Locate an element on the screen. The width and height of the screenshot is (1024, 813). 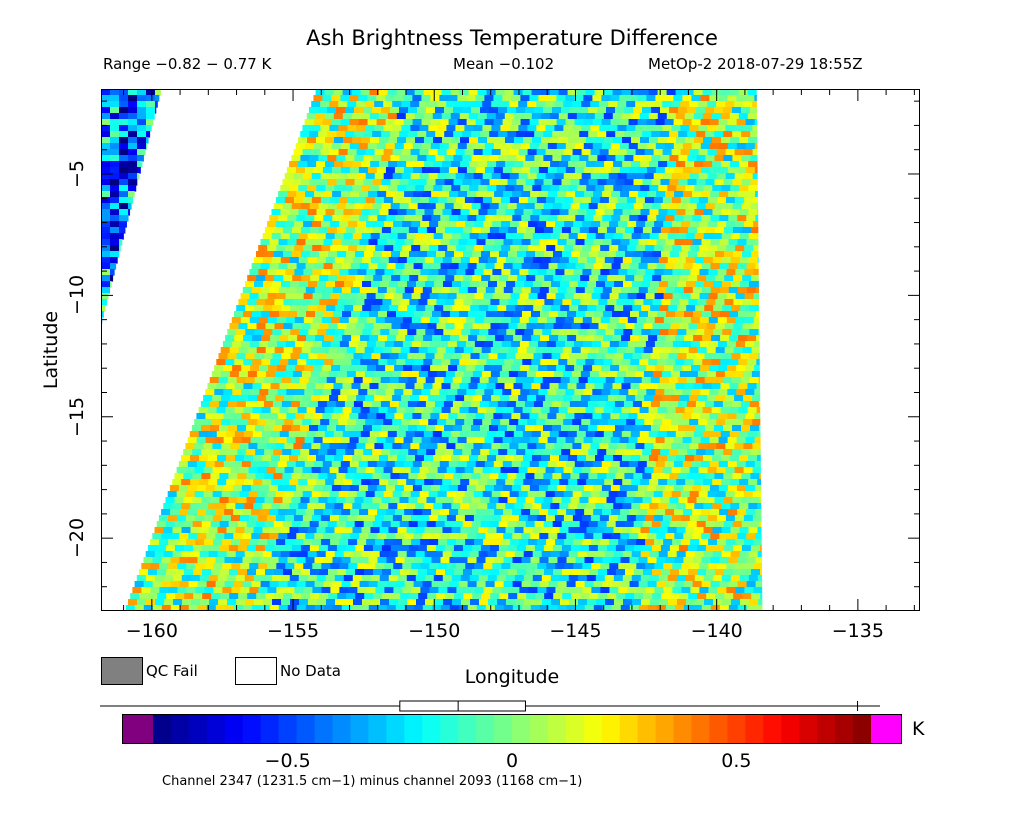
x-tick-label: −160 is located at coordinates (151, 631).